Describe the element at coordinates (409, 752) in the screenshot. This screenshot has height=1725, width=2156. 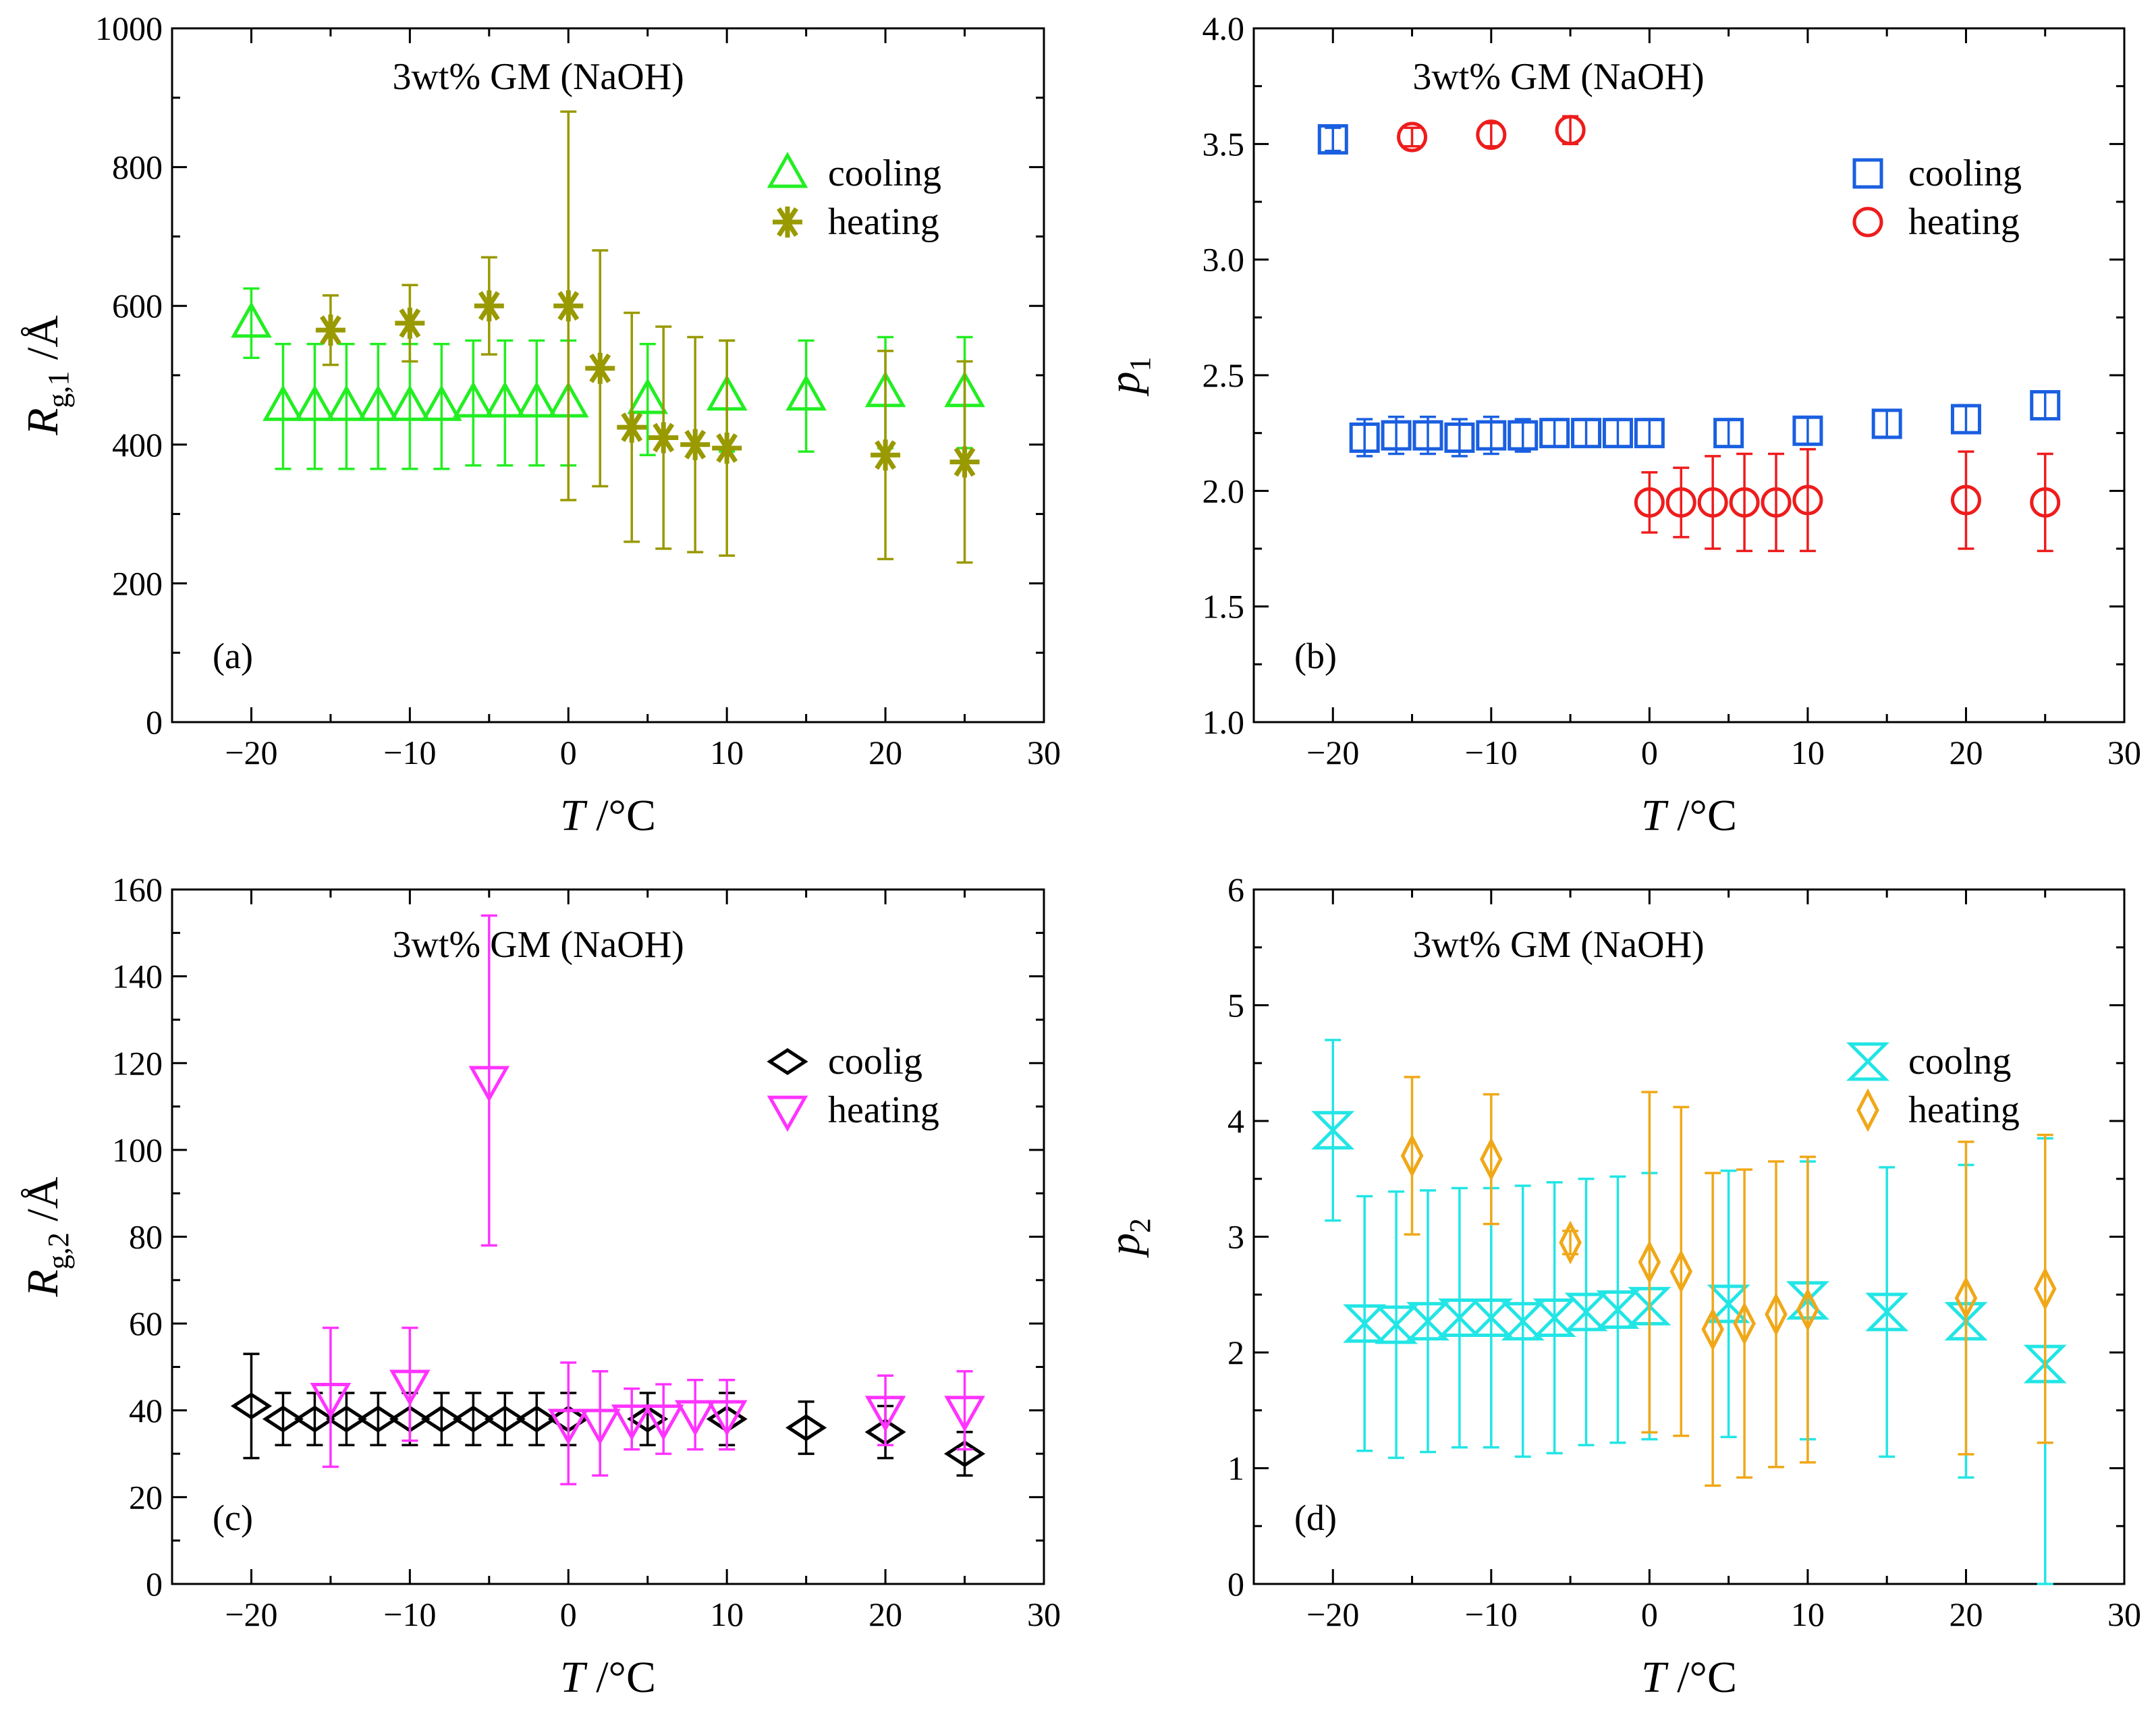
I see `panel-a-xtick-label: −10` at that location.